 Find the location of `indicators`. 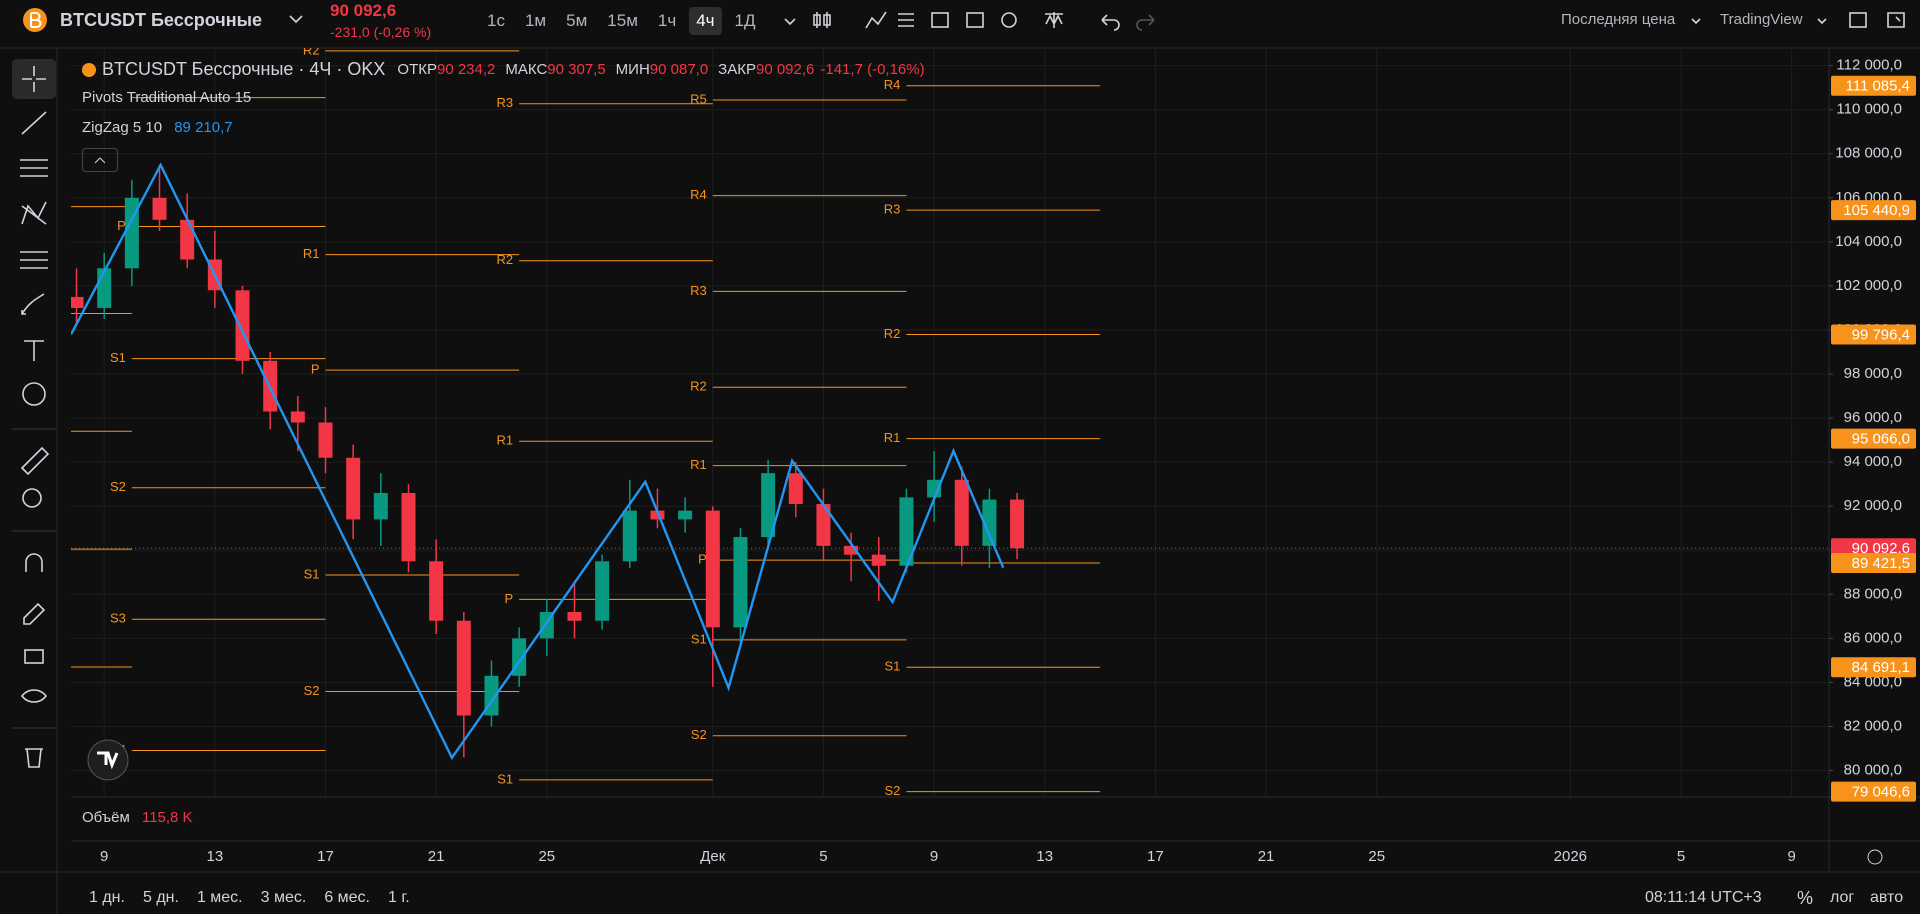

indicators is located at coordinates (876, 20).